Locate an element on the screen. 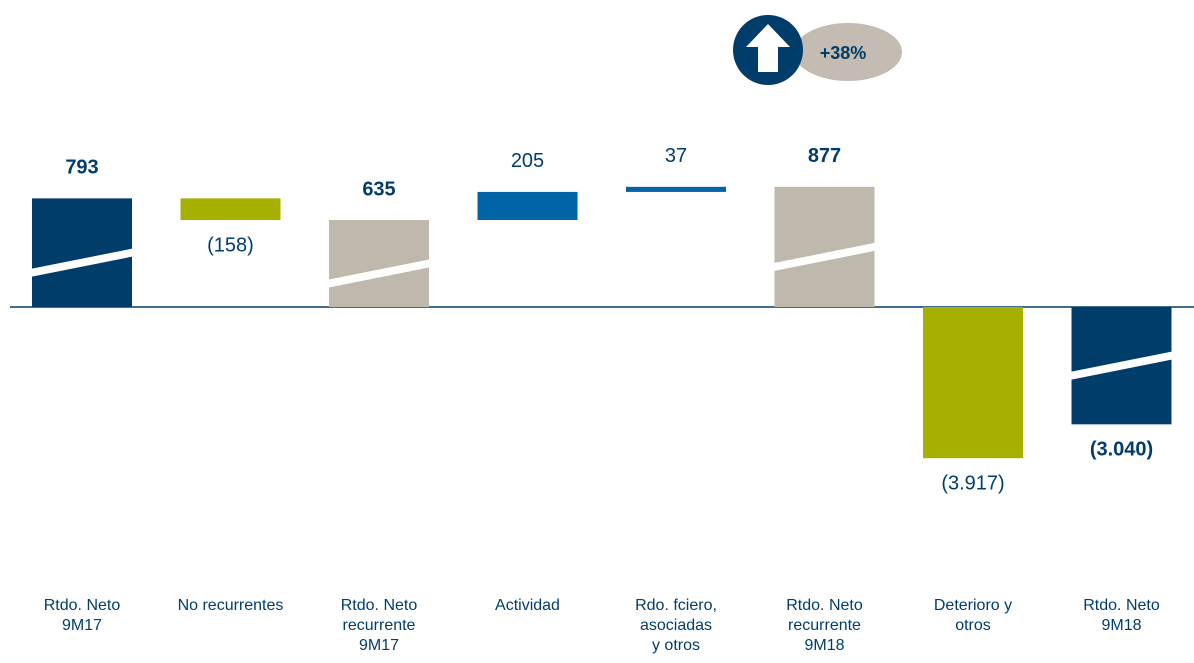 The image size is (1194, 663). badge-bubble is located at coordinates (848, 52).